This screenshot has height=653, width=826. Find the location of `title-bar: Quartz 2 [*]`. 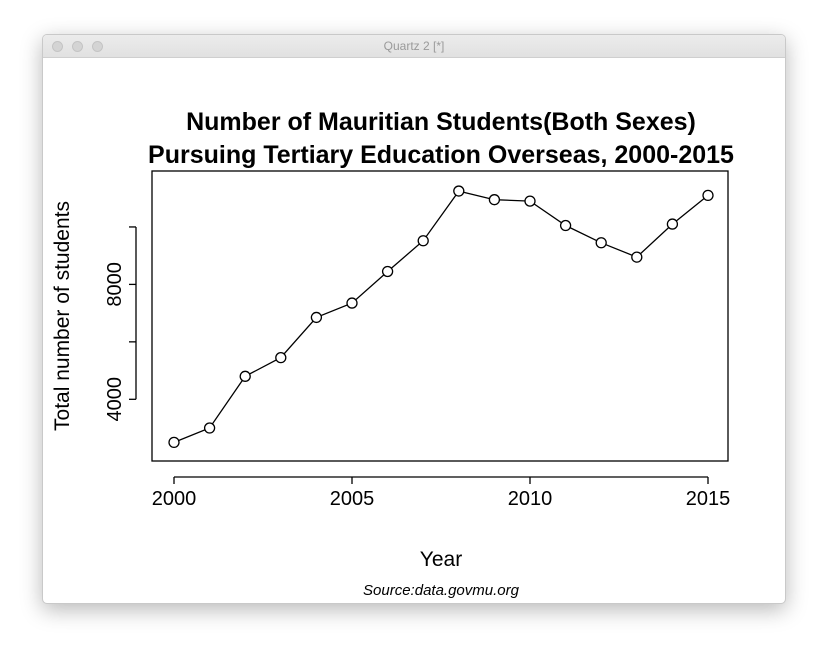

title-bar: Quartz 2 [*] is located at coordinates (414, 46).